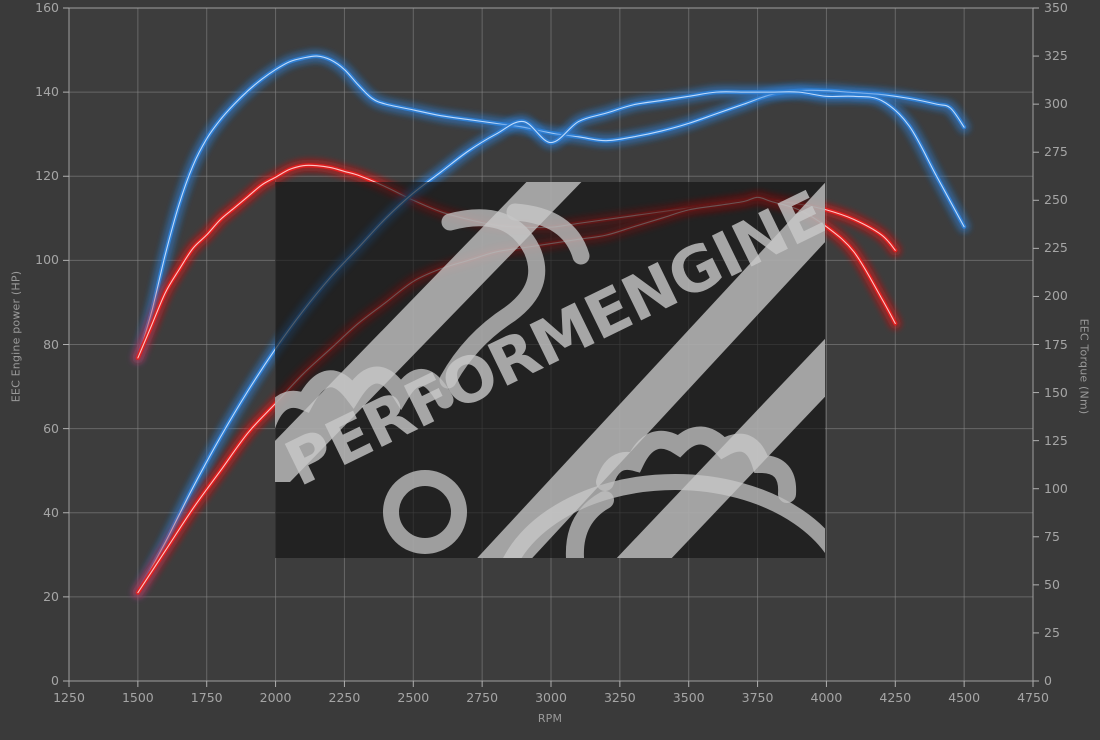 The width and height of the screenshot is (1100, 740). What do you see at coordinates (1052, 536) in the screenshot?
I see `y-axis-right-tick-label: 75` at bounding box center [1052, 536].